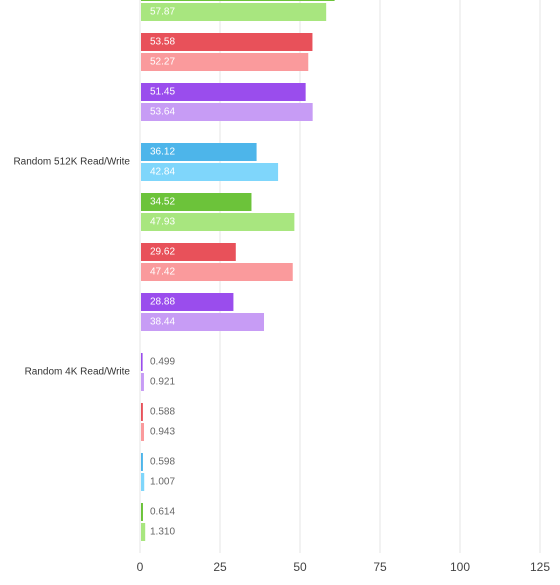 The height and width of the screenshot is (585, 560). Describe the element at coordinates (162, 362) in the screenshot. I see `value-label: 0.499` at that location.